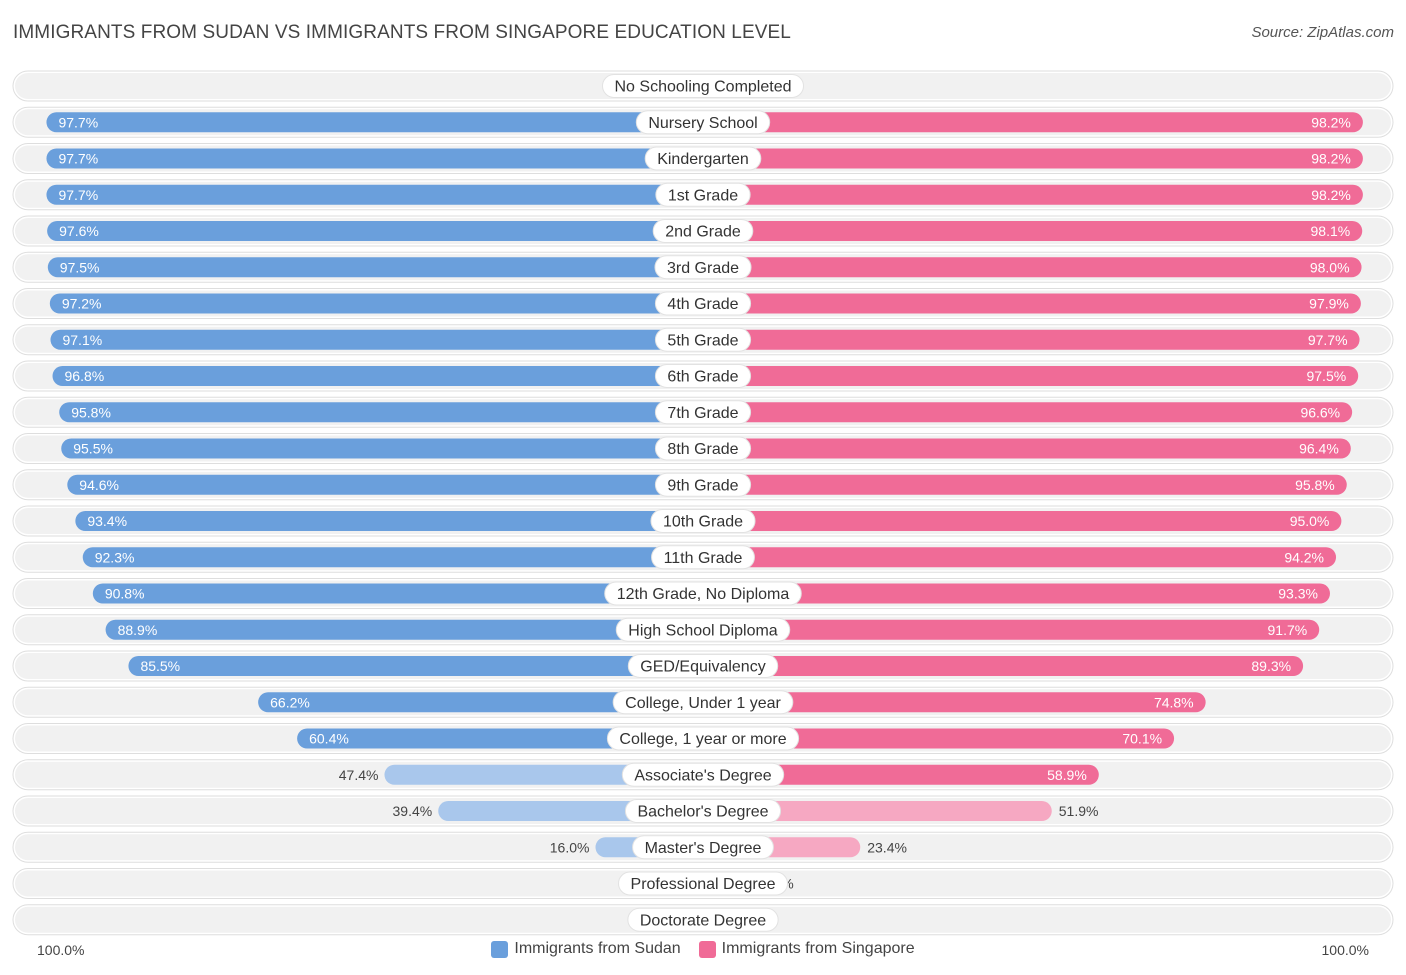 This screenshot has height=975, width=1406. I want to click on bar-sudan-ged-equivalency, so click(415, 666).